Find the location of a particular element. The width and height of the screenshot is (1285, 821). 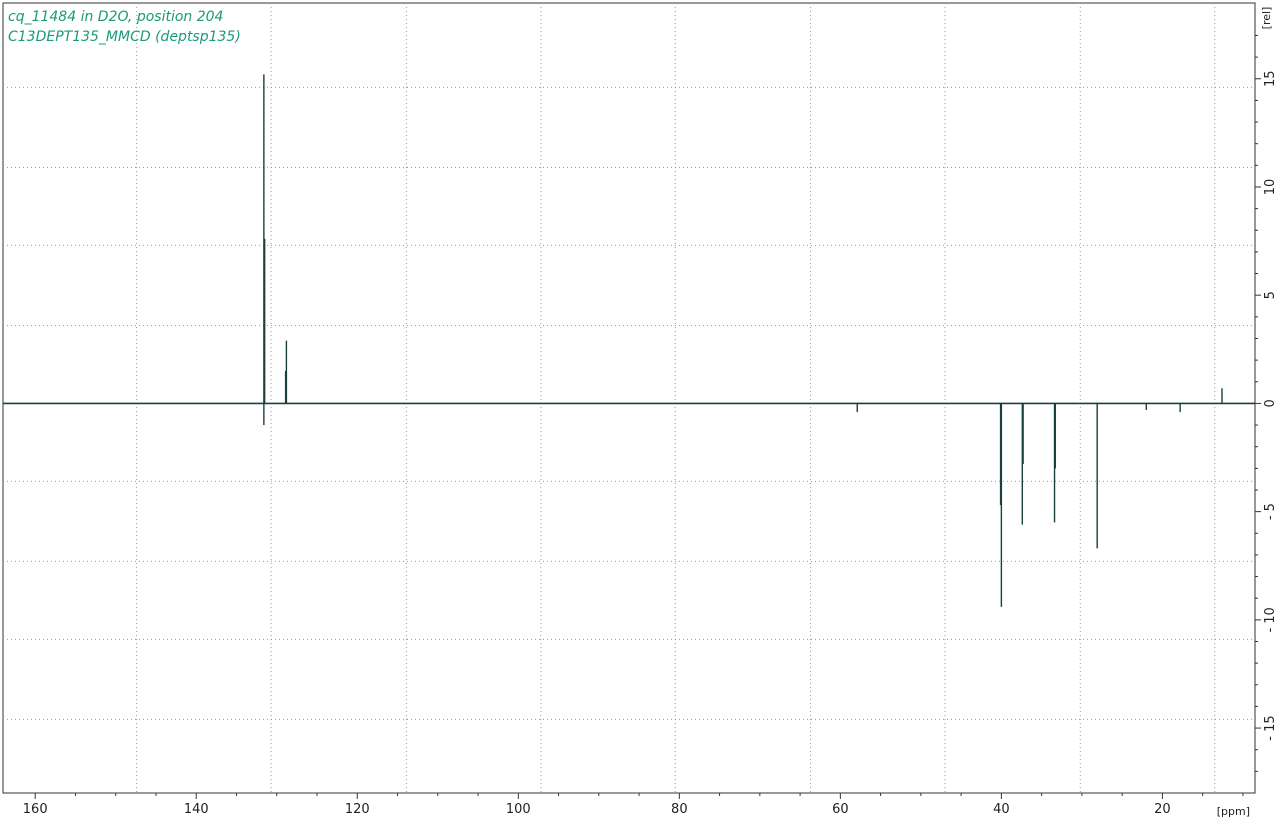

x-tick-label: 100 is located at coordinates (518, 809).